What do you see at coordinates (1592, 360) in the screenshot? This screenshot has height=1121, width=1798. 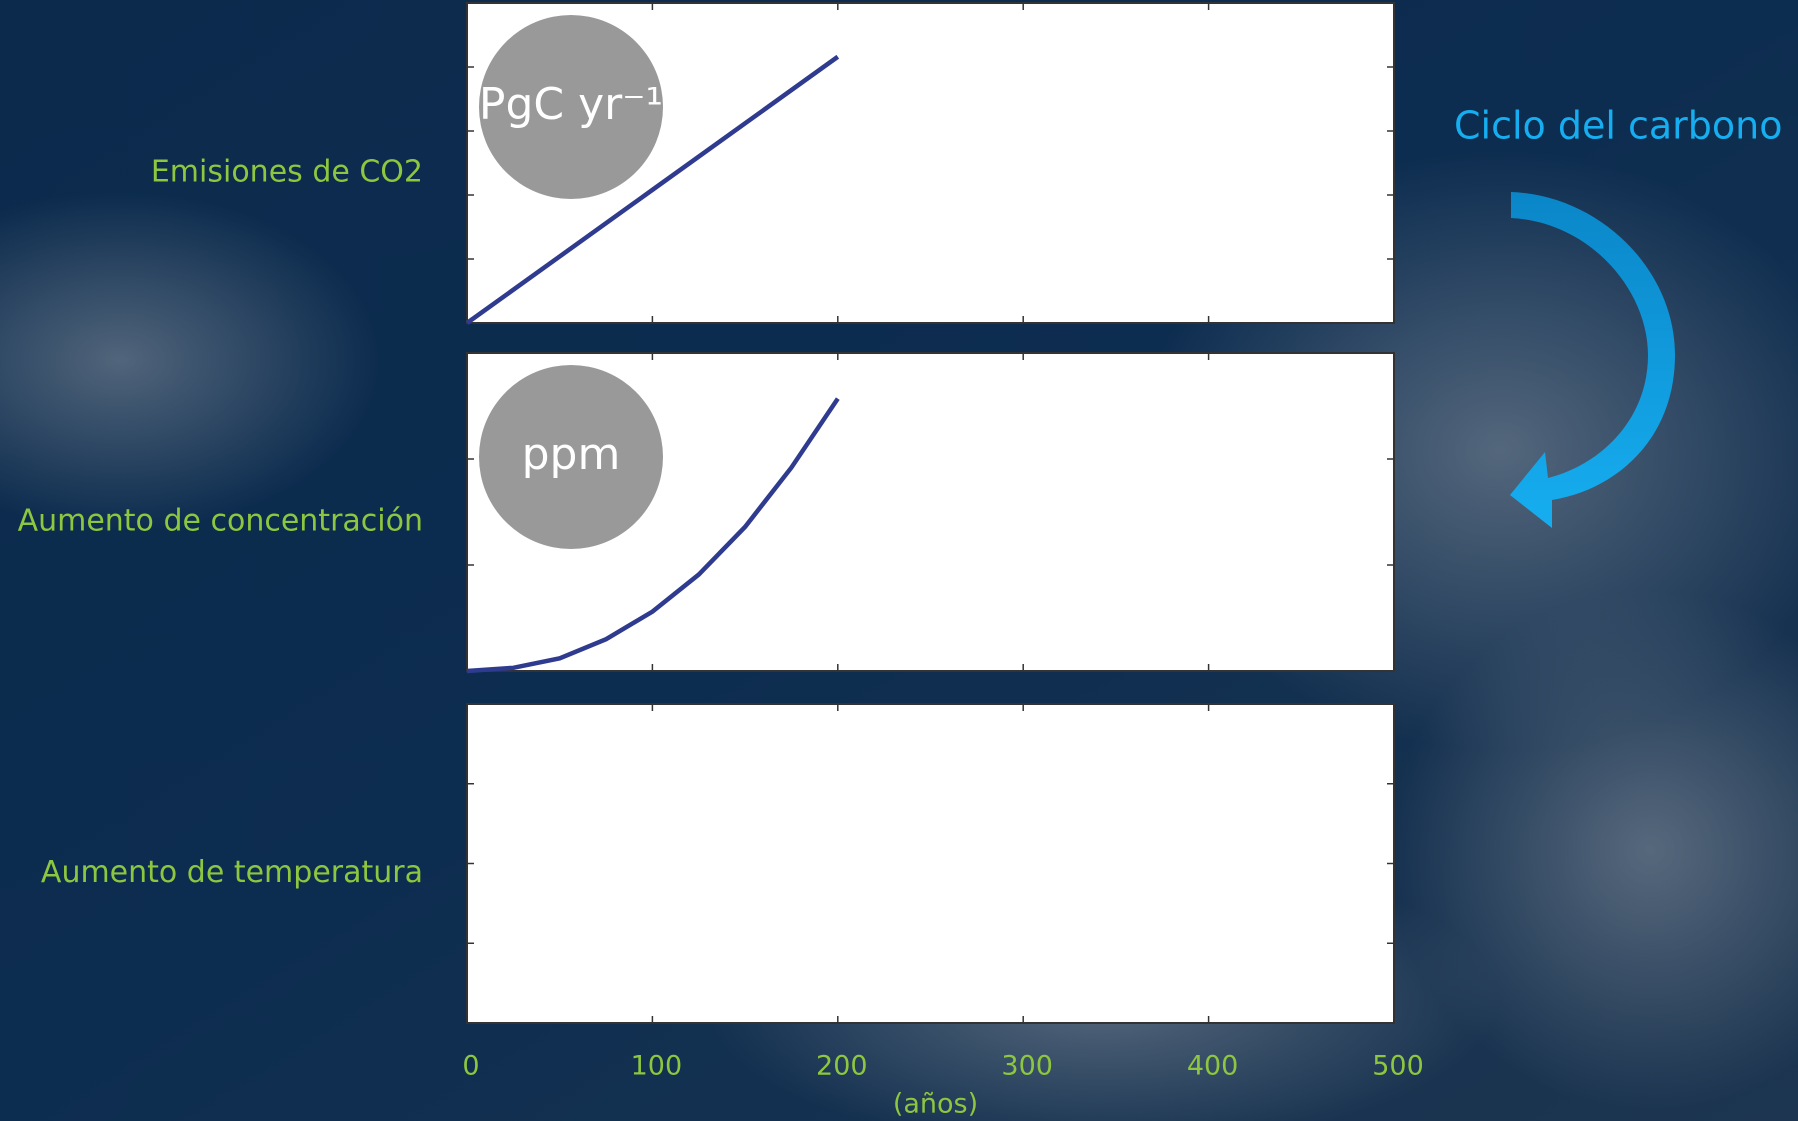 I see `cycle-arrow` at bounding box center [1592, 360].